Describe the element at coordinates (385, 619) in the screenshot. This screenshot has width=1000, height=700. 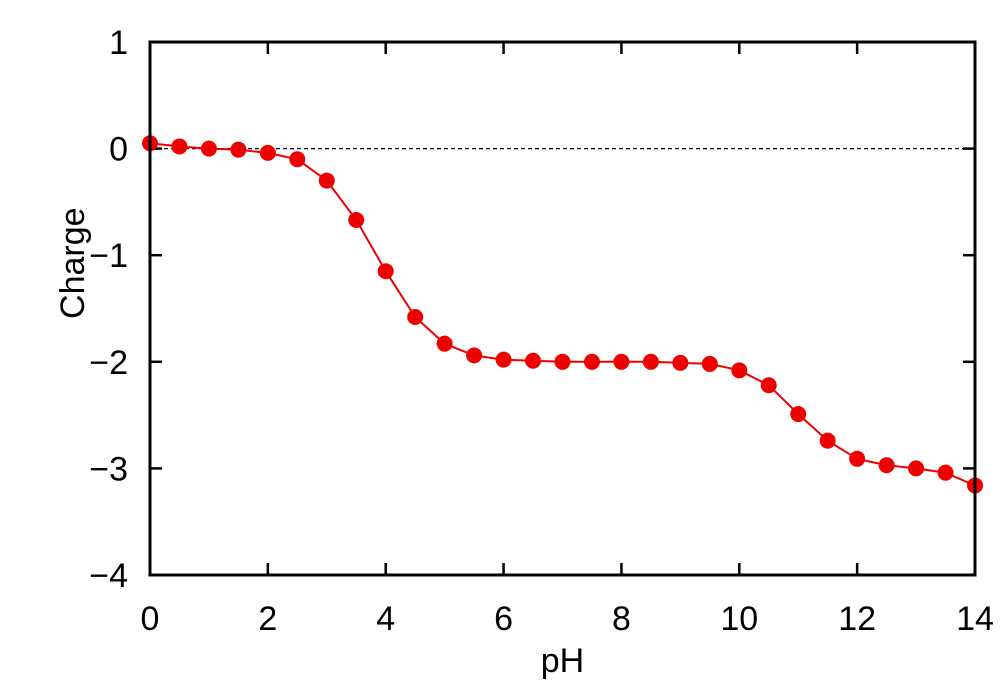
I see `x-tick-label: 4` at that location.